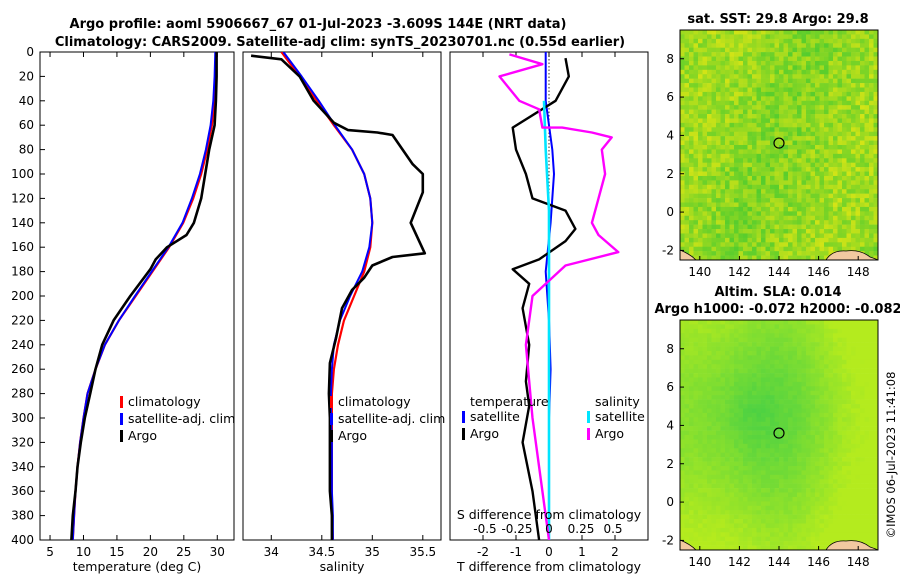 The width and height of the screenshot is (900, 584). What do you see at coordinates (22, 540) in the screenshot?
I see `ytick-label: 400` at bounding box center [22, 540].